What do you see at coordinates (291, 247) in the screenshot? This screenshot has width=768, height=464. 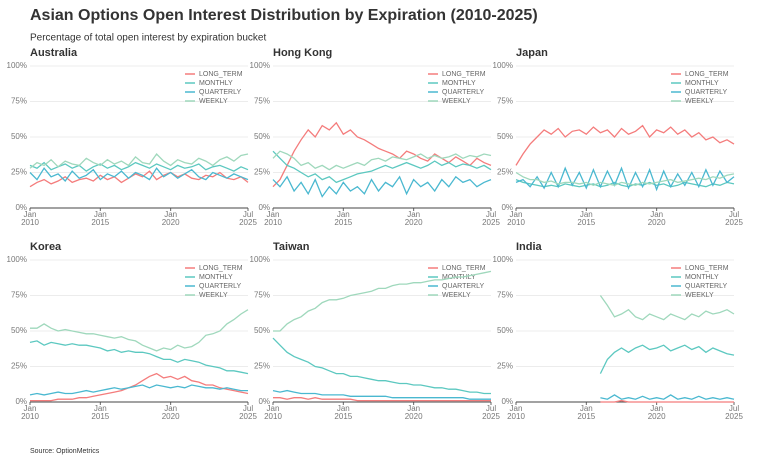 I see `panel-title: Taiwan` at bounding box center [291, 247].